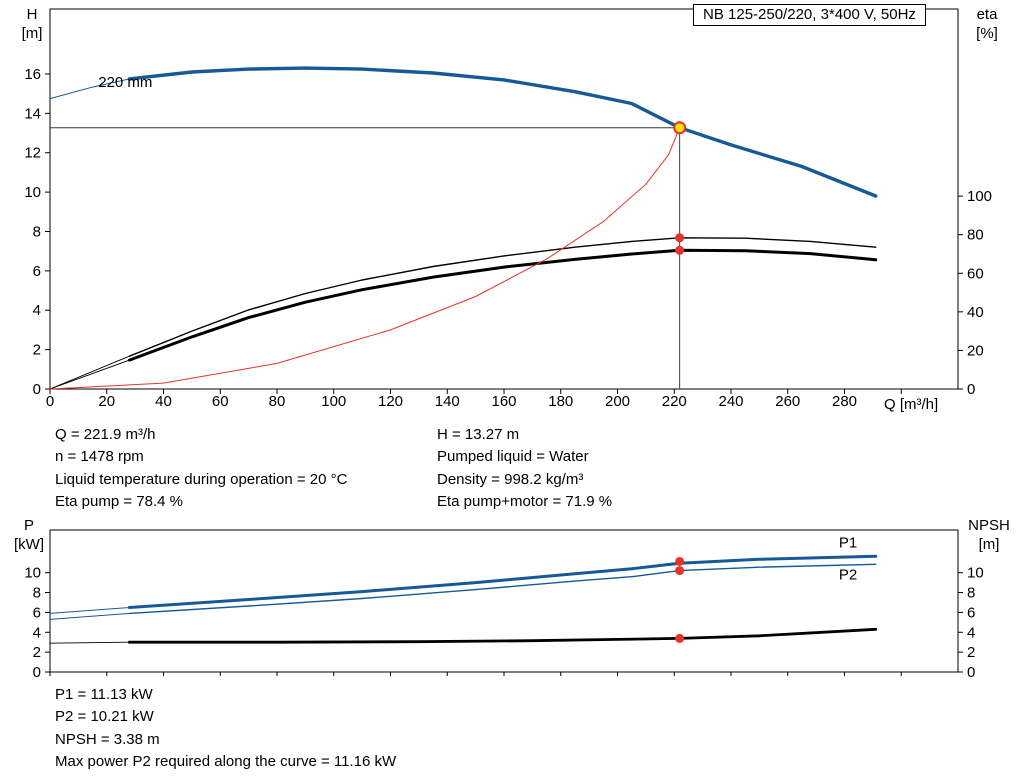 This screenshot has width=1024, height=781. I want to click on eta-pump-curve, so click(502, 297).